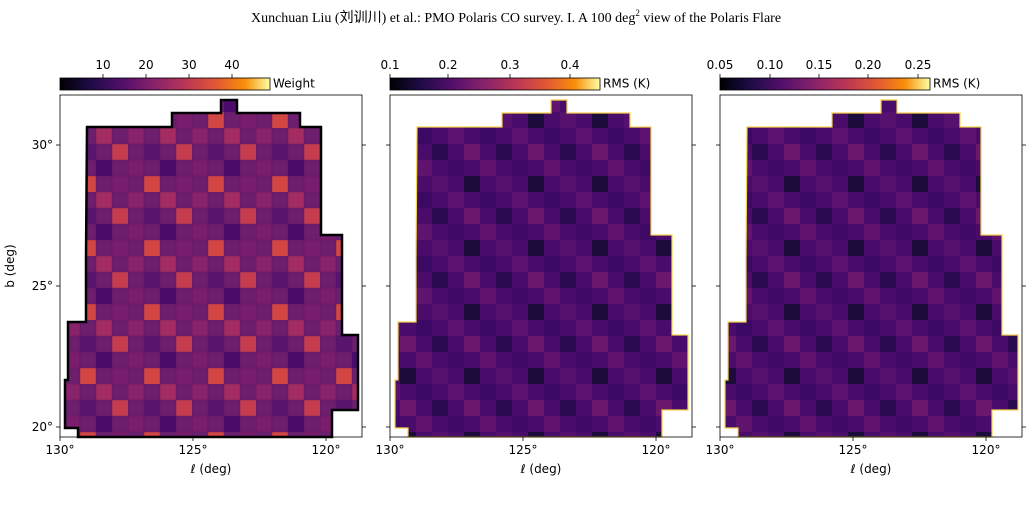 This screenshot has height=513, width=1032. What do you see at coordinates (509, 65) in the screenshot?
I see `colorbar-tick-label: 0.3` at bounding box center [509, 65].